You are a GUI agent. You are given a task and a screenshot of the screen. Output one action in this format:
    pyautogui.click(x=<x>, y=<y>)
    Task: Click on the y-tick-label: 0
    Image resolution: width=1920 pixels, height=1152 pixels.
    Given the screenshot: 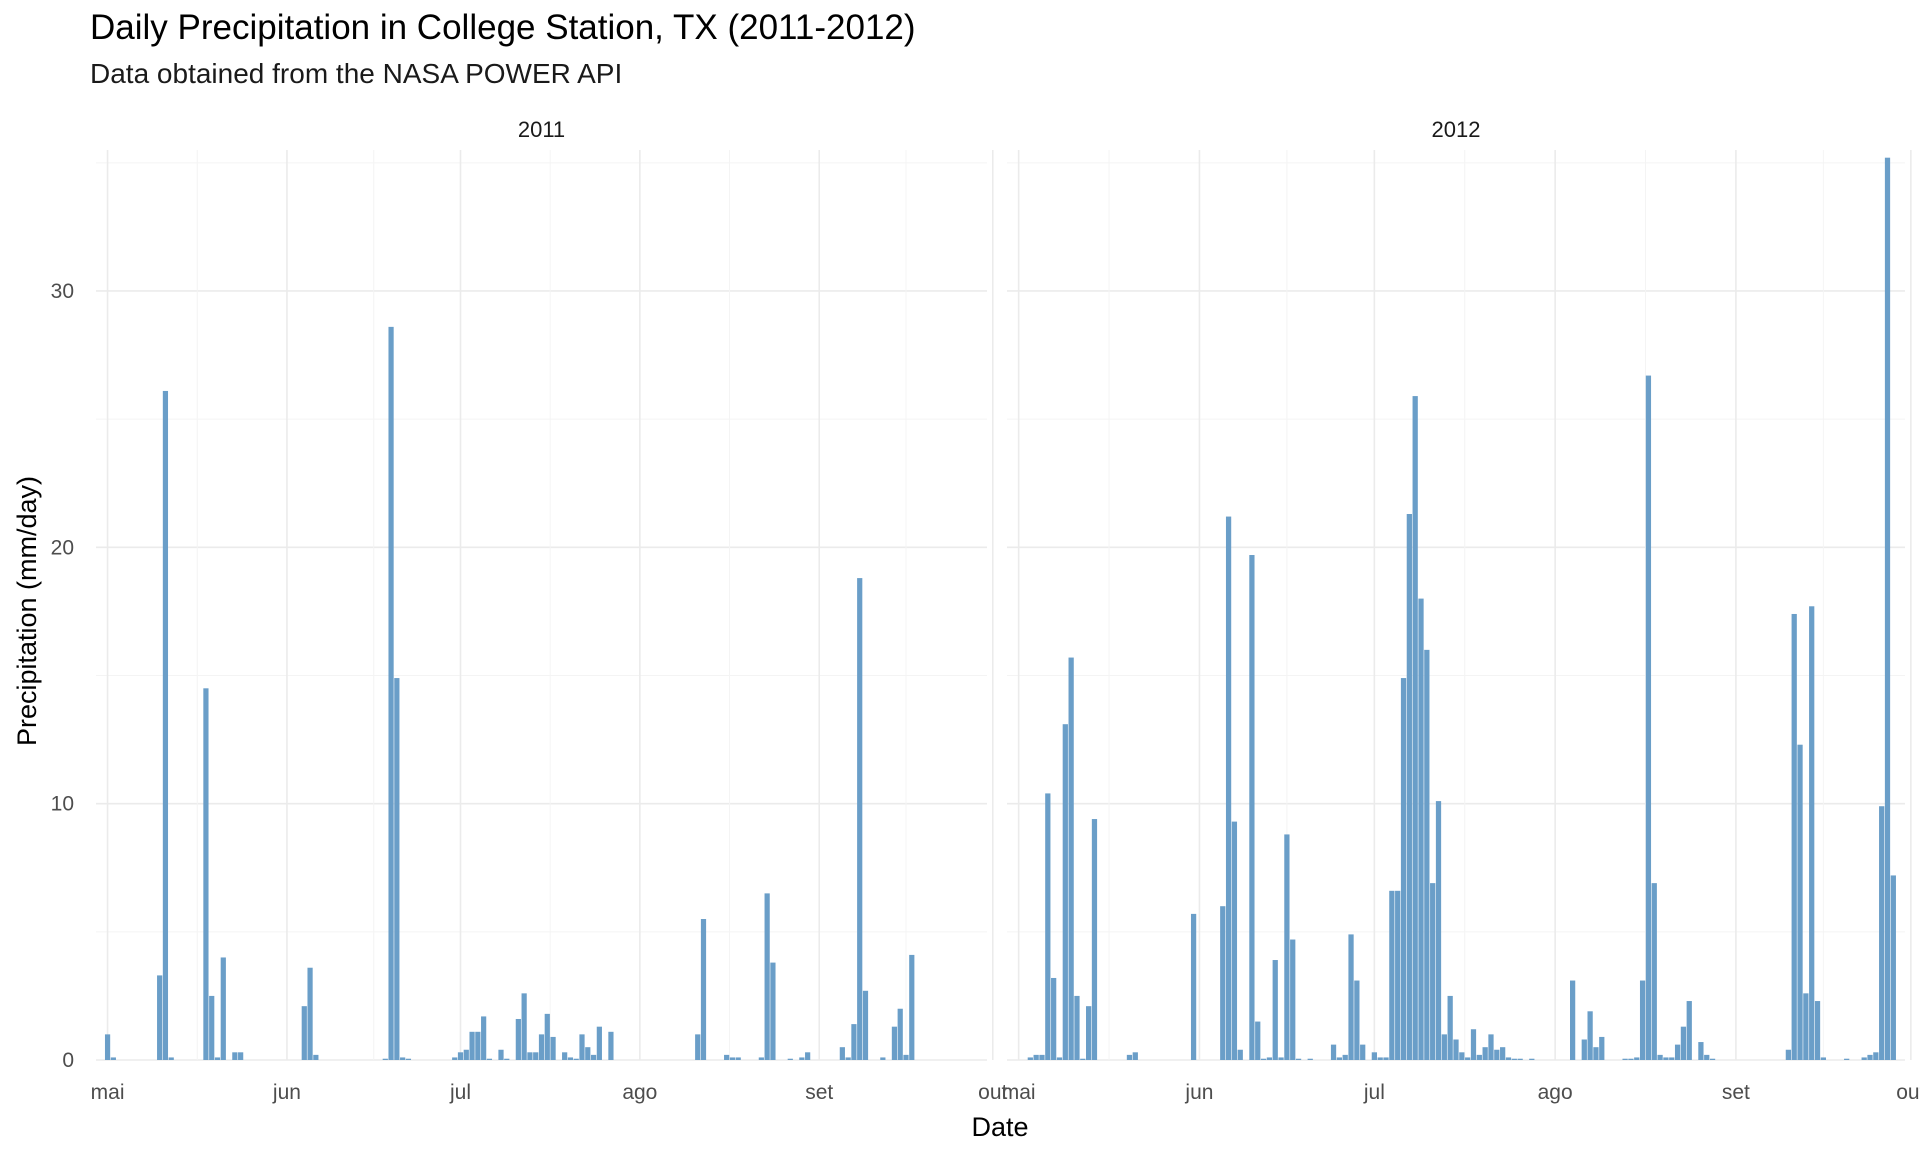 What is the action you would take?
    pyautogui.click(x=68, y=1060)
    